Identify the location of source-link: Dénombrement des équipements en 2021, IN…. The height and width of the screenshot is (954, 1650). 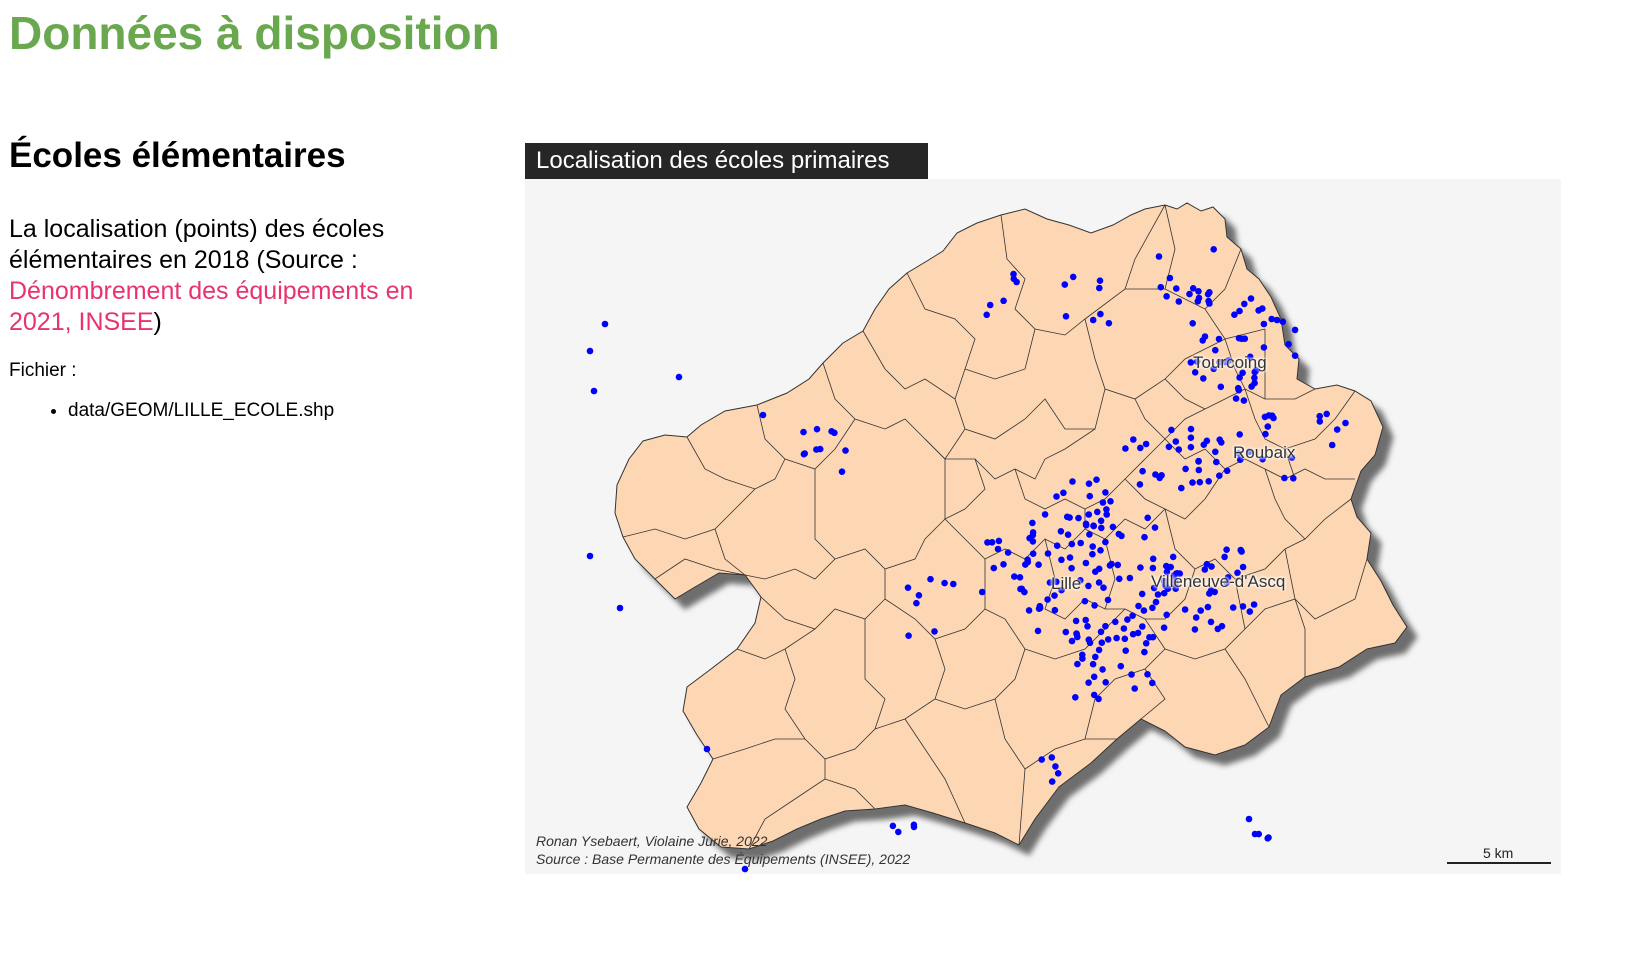
(211, 306).